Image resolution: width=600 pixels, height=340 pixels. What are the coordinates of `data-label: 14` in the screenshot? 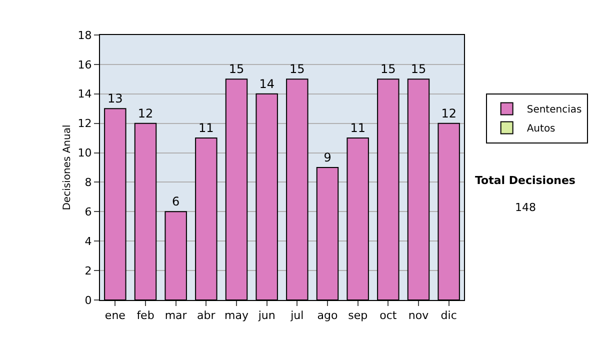 It's located at (266, 83).